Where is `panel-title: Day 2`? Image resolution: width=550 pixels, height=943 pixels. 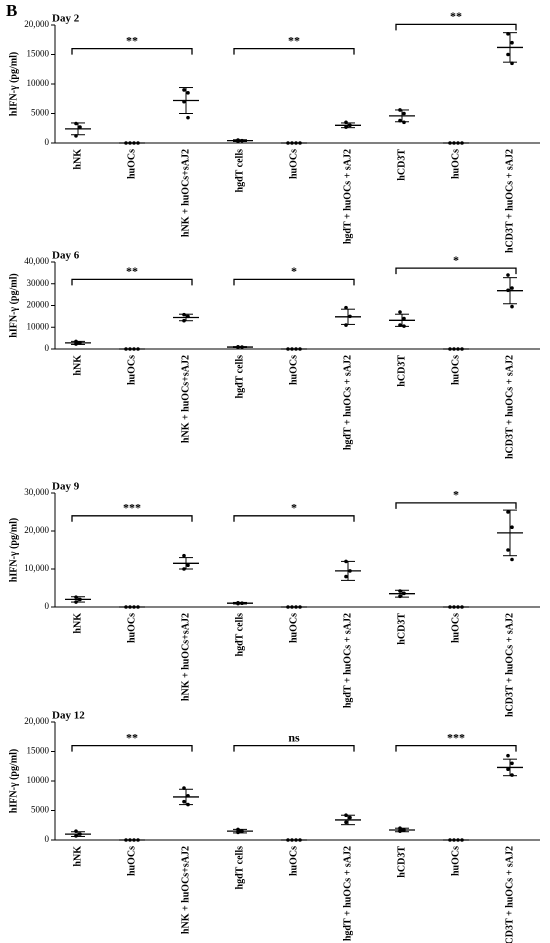 panel-title: Day 2 is located at coordinates (66, 19).